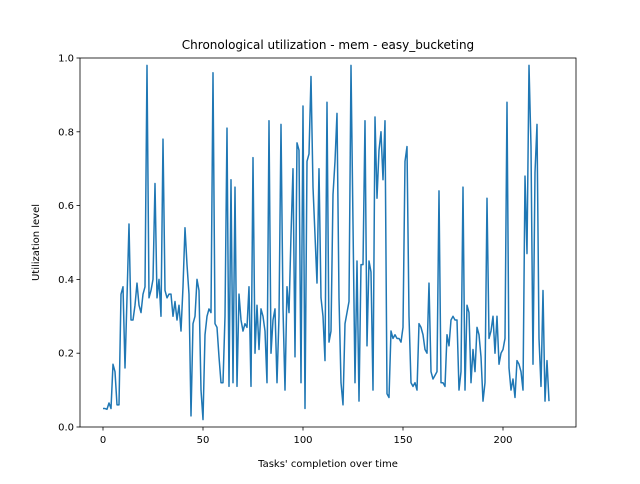 The height and width of the screenshot is (484, 640). I want to click on y-tick-label: 0.0, so click(66, 428).